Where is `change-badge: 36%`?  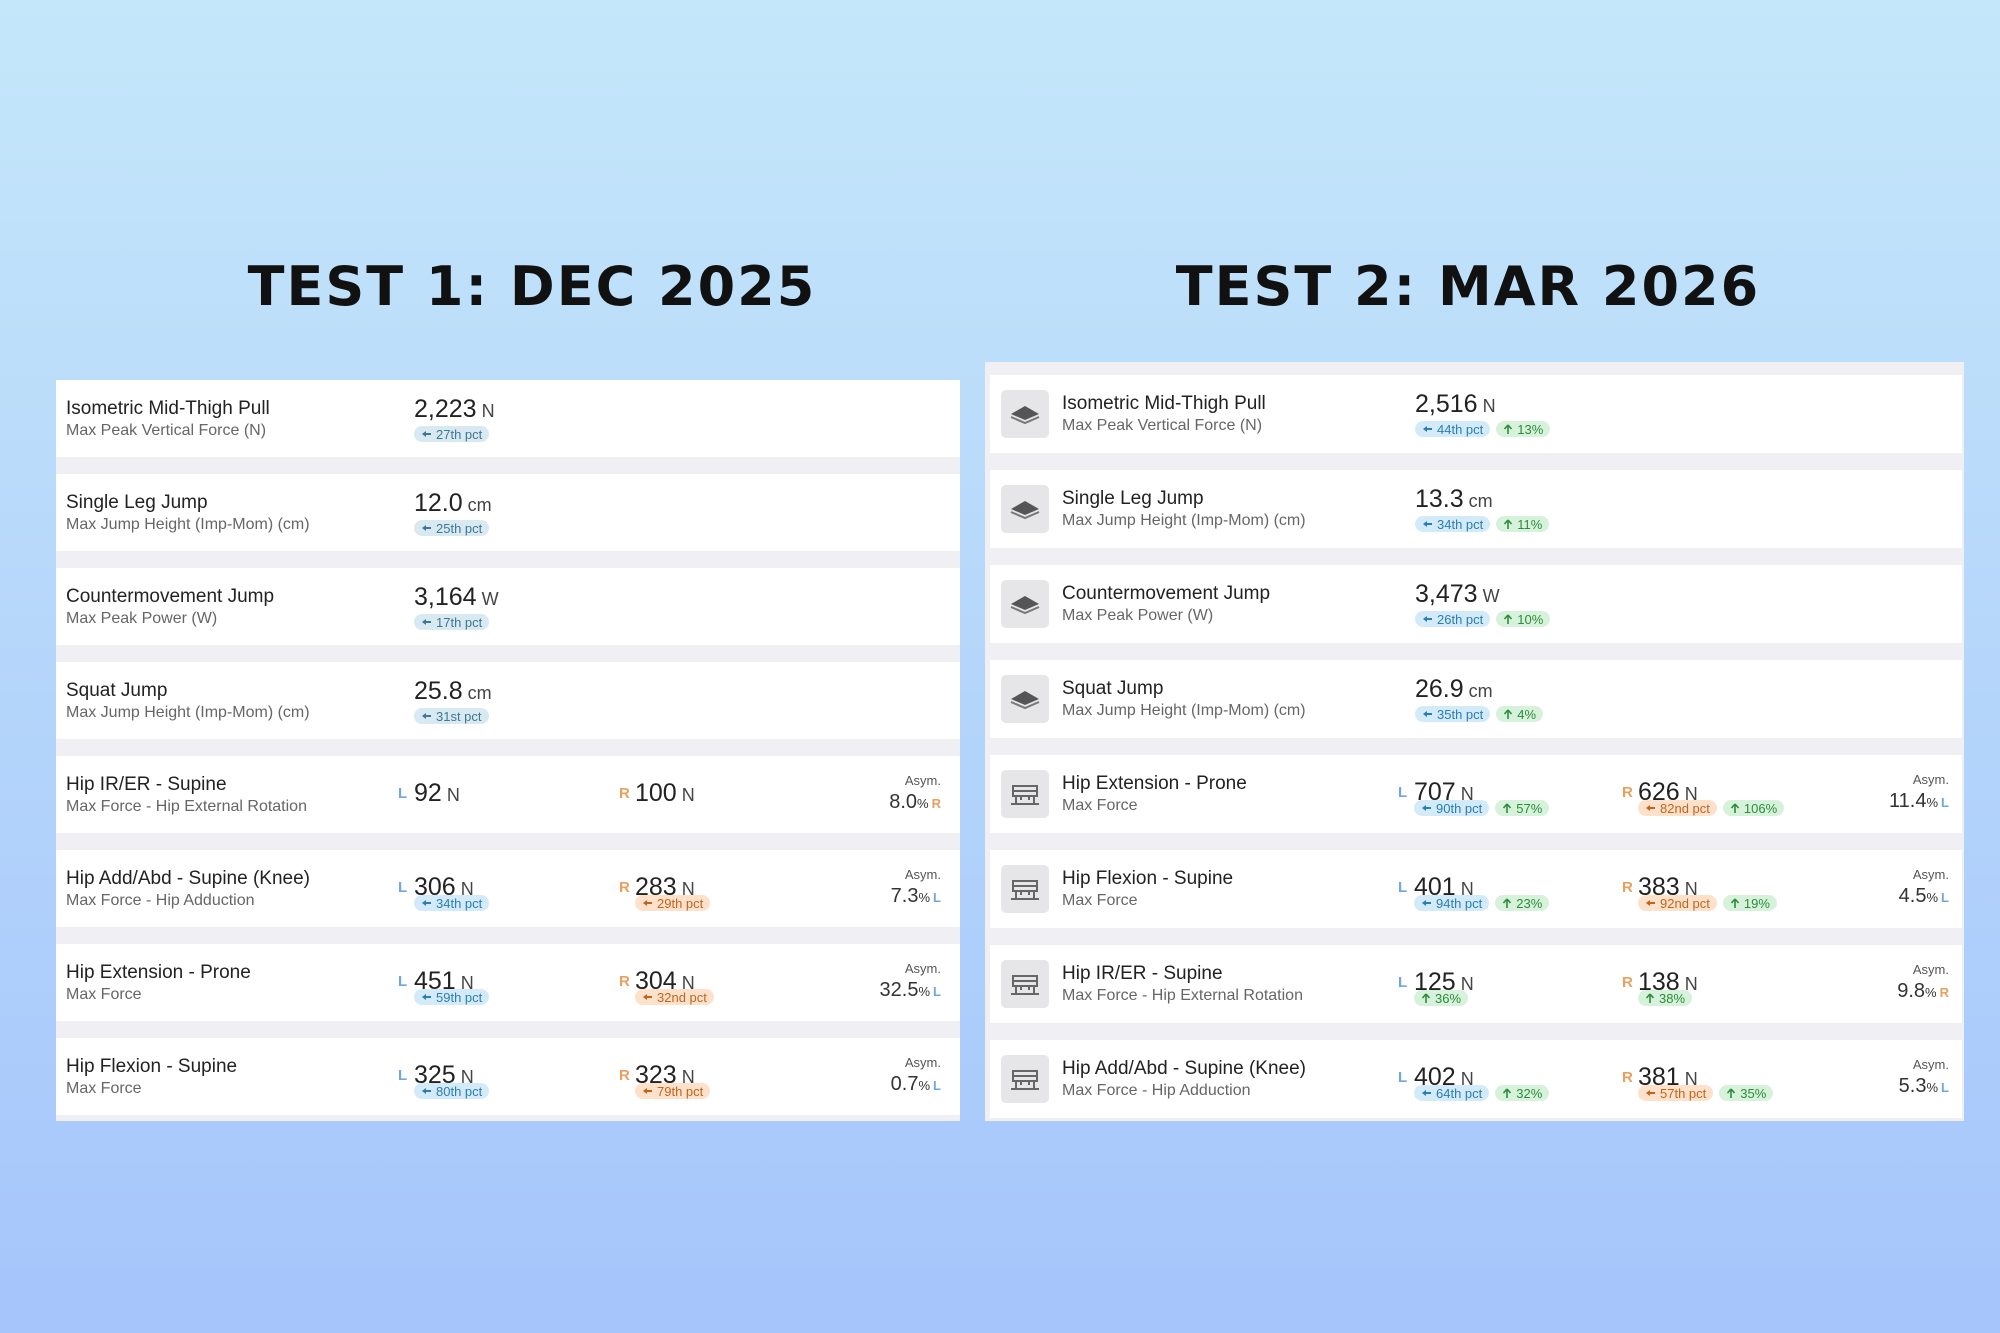
change-badge: 36% is located at coordinates (1441, 998).